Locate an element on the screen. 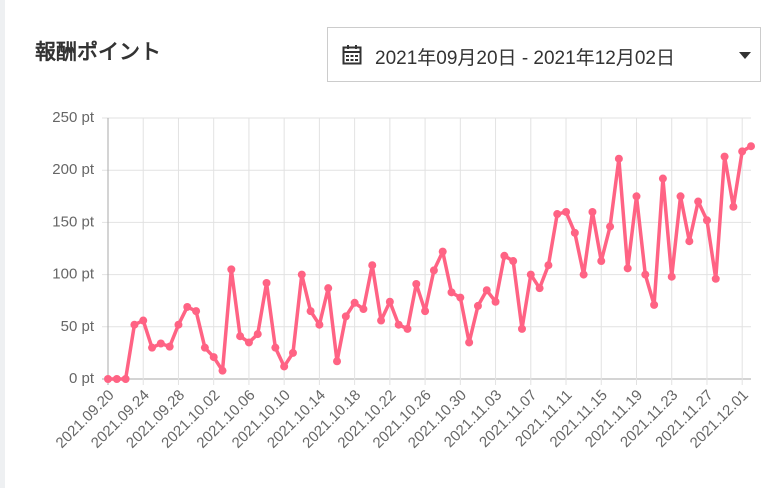 Image resolution: width=774 pixels, height=488 pixels. y-tick-label: 0 pt is located at coordinates (82, 378).